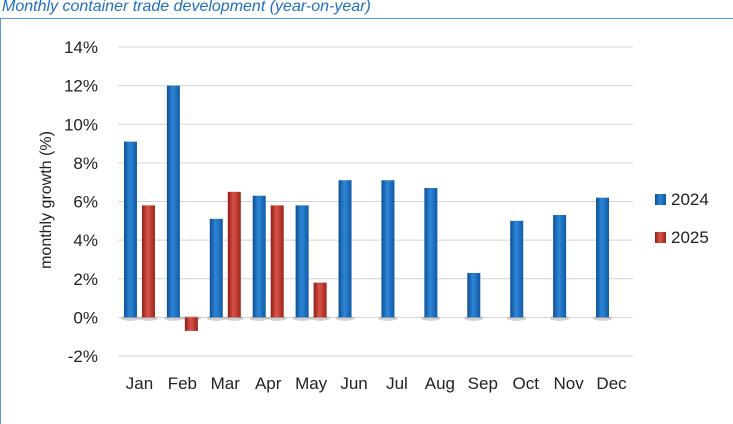  I want to click on legend-label-2025: 2025, so click(690, 237).